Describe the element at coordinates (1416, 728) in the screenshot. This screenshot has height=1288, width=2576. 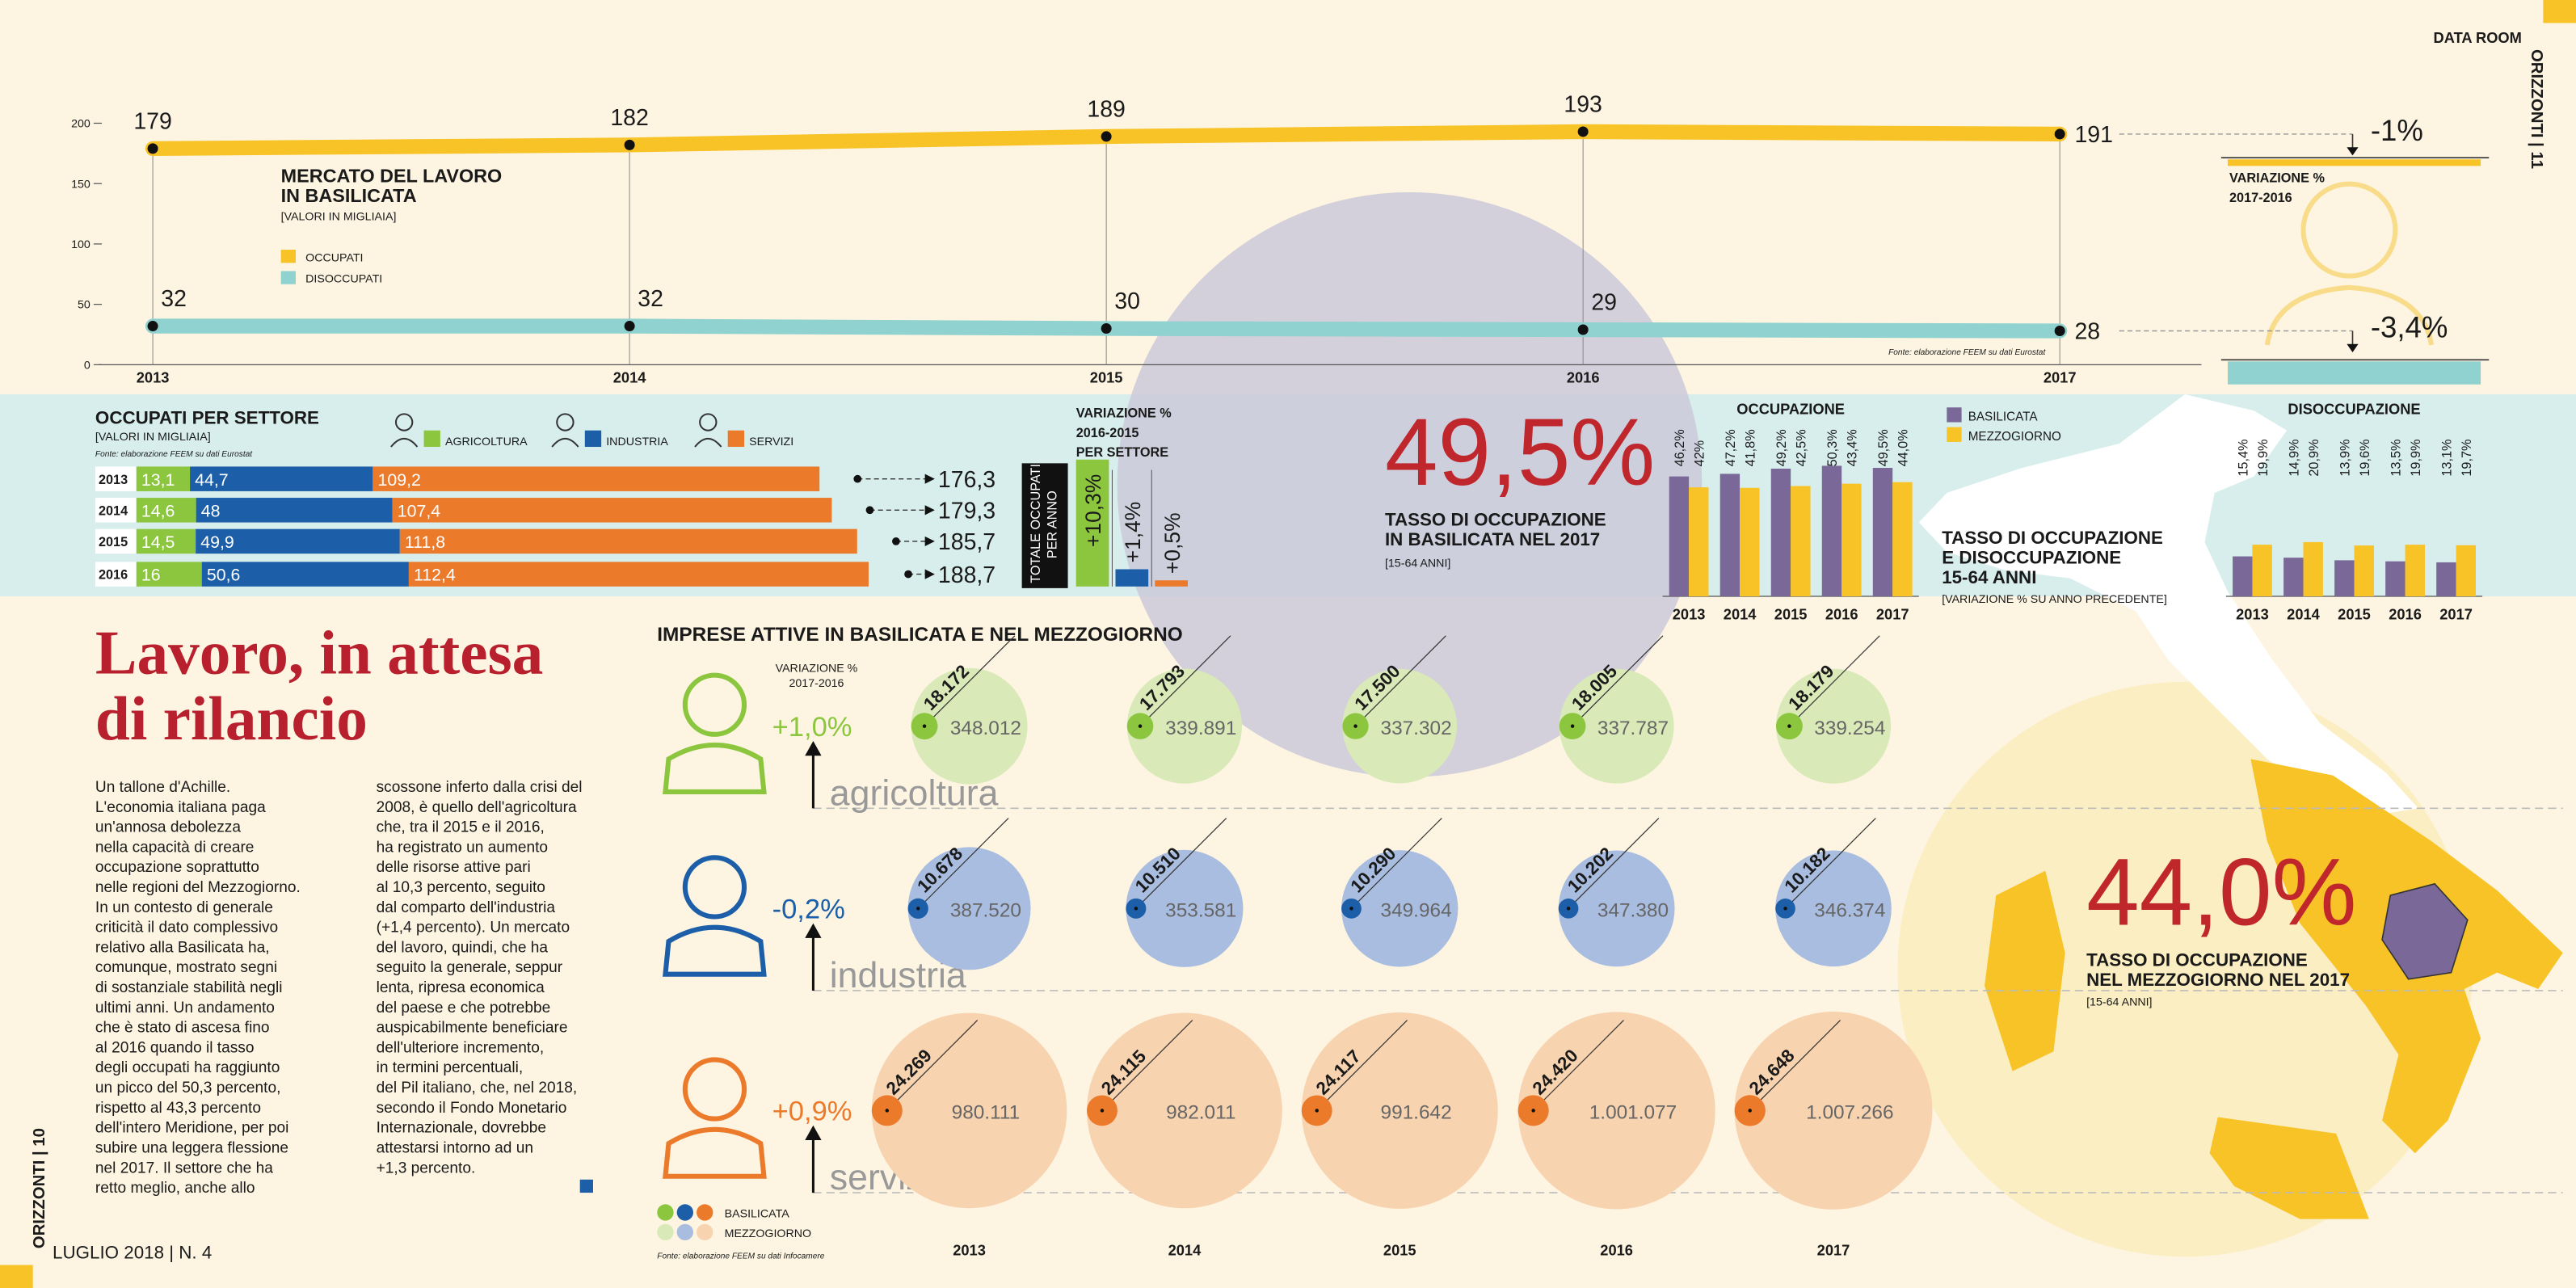
I see `mezzogiorno-label: 337.302` at that location.